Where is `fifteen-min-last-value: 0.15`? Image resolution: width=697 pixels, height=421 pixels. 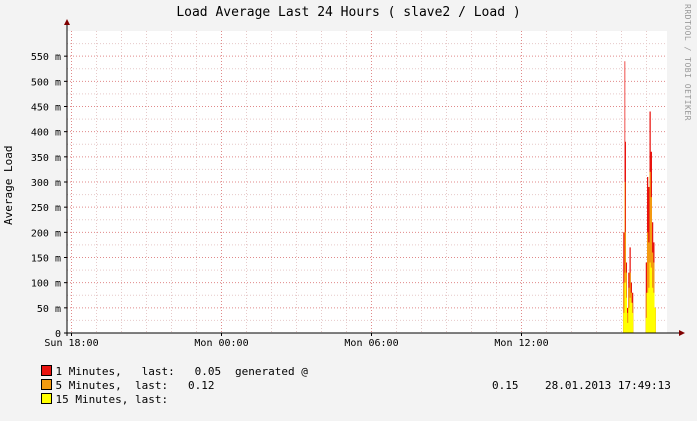
fifteen-min-last-value: 0.15 is located at coordinates (505, 385).